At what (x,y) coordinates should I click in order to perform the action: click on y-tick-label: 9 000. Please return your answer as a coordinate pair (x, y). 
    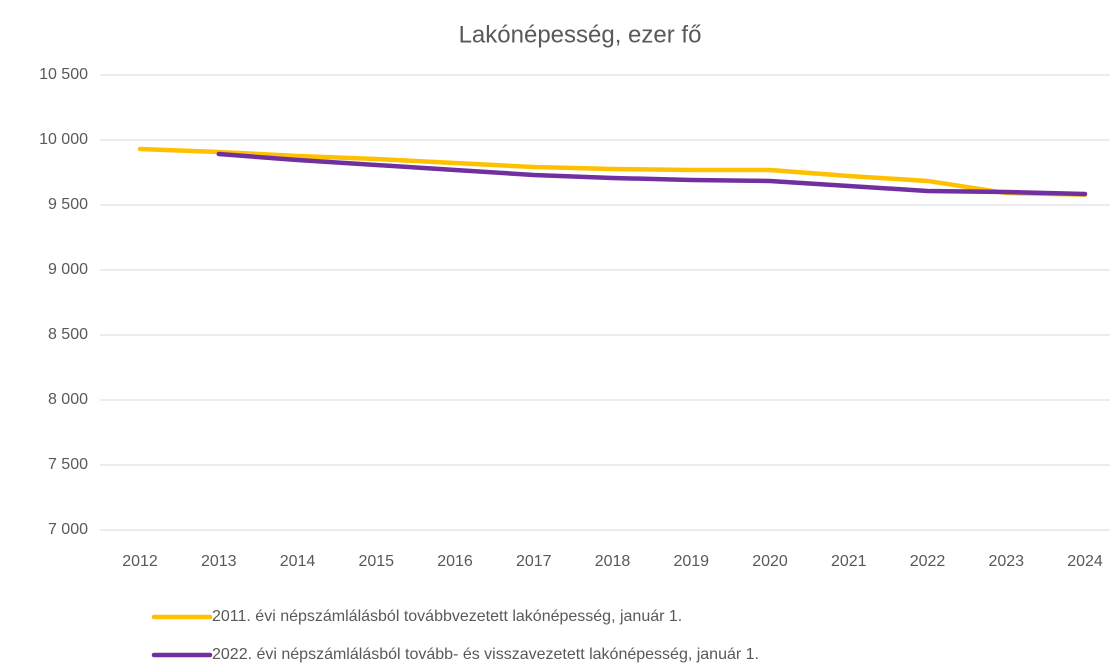
    Looking at the image, I should click on (68, 269).